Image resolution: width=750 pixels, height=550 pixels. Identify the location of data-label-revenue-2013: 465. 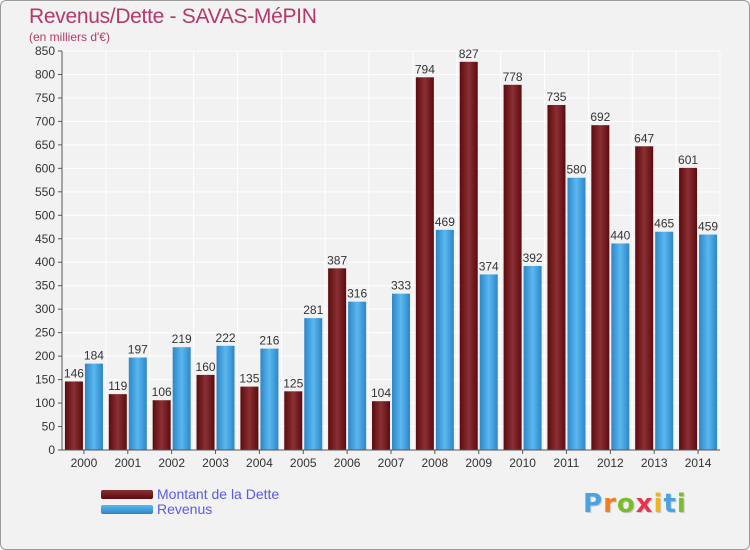
(664, 224).